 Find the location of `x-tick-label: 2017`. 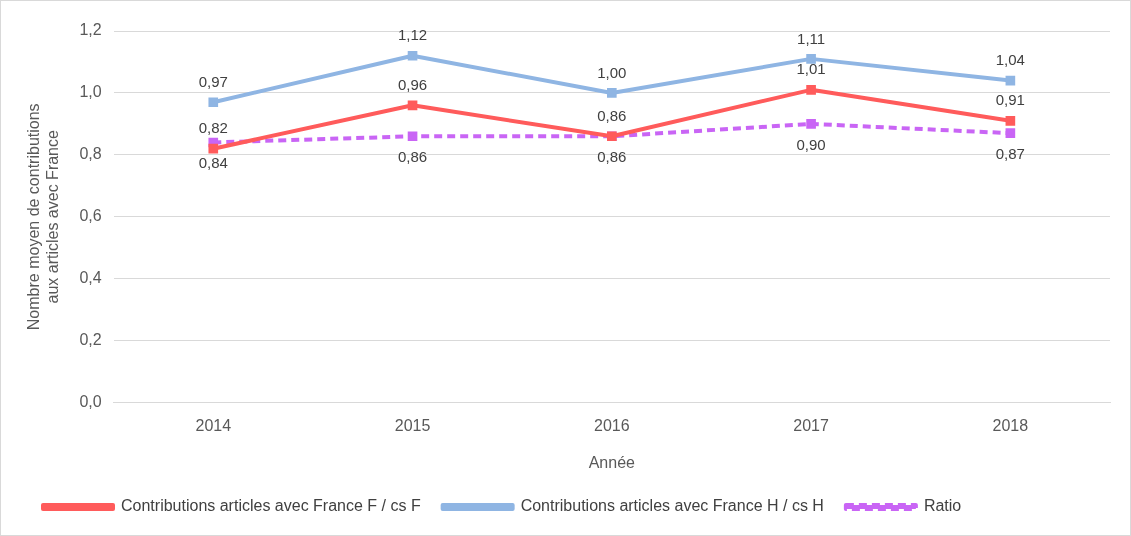

x-tick-label: 2017 is located at coordinates (811, 425).